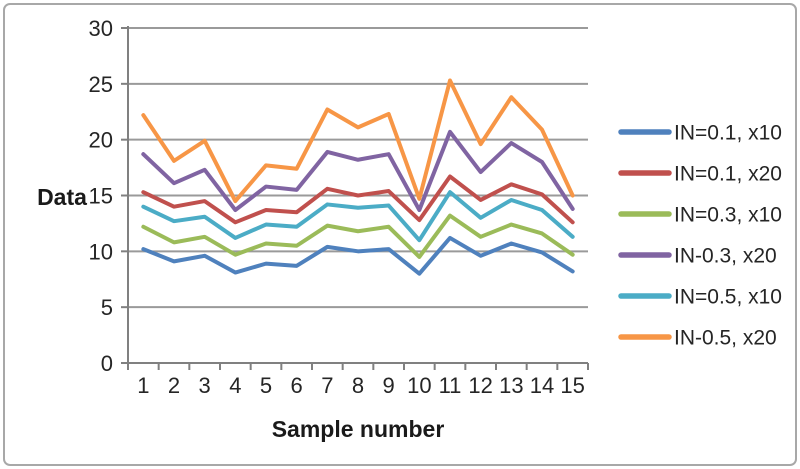  I want to click on legend-label-IN-0.3, x20: IN-0.3, x20, so click(725, 256).